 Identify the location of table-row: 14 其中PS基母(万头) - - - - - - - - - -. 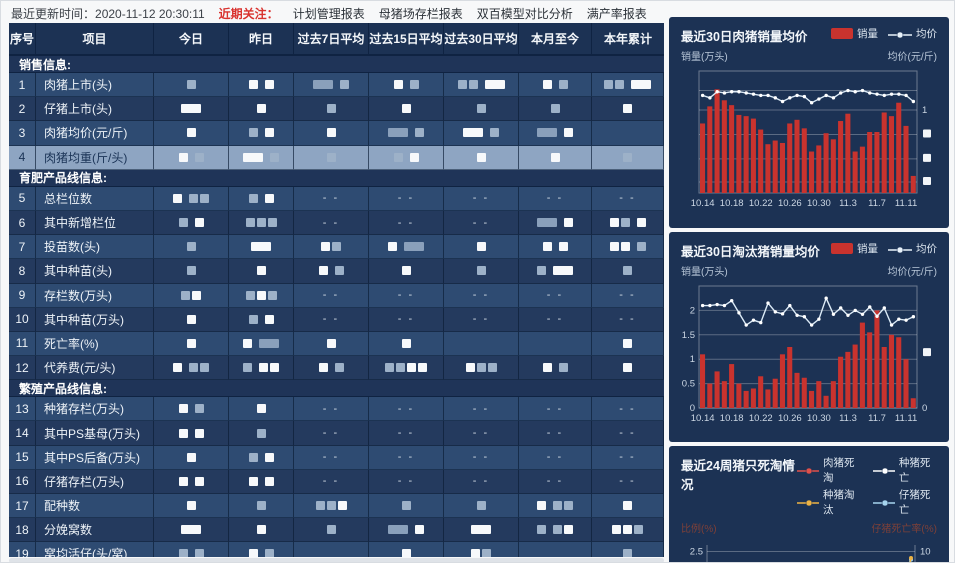
(336, 433).